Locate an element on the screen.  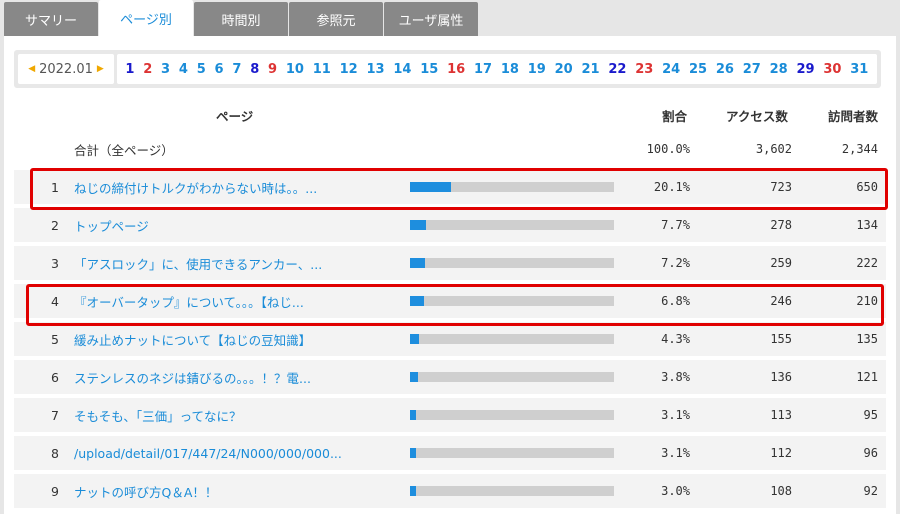
day-link-22: 22 is located at coordinates (617, 69).